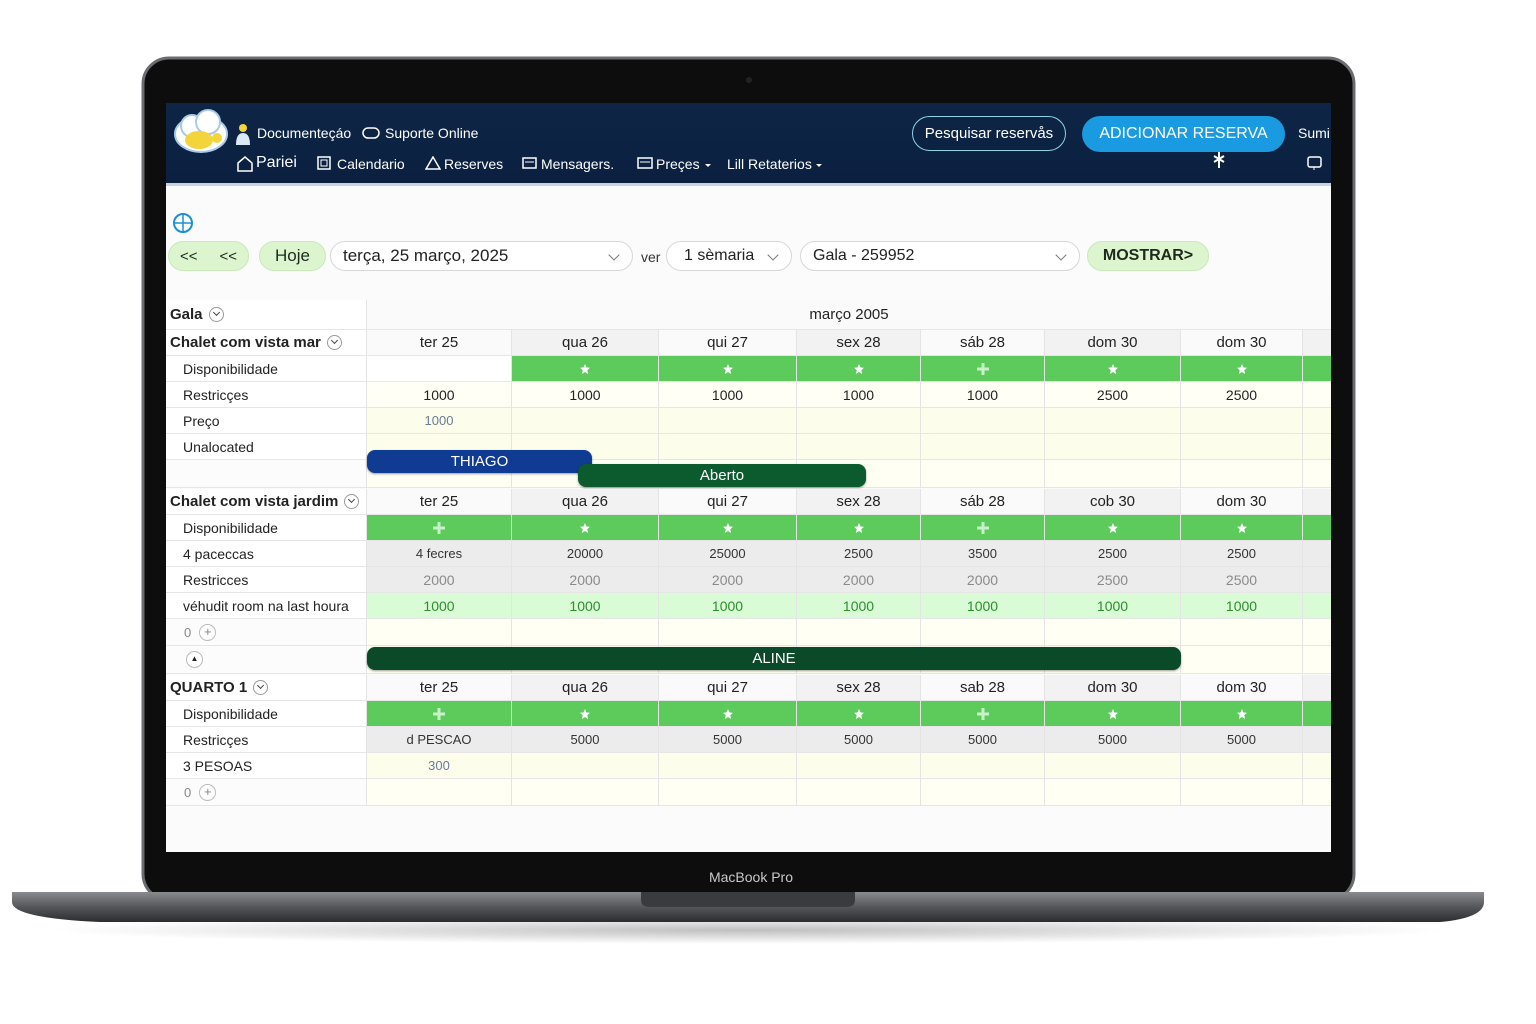 Image resolution: width=1536 pixels, height=1024 pixels. I want to click on search-button: Pesquisar reservås, so click(989, 133).